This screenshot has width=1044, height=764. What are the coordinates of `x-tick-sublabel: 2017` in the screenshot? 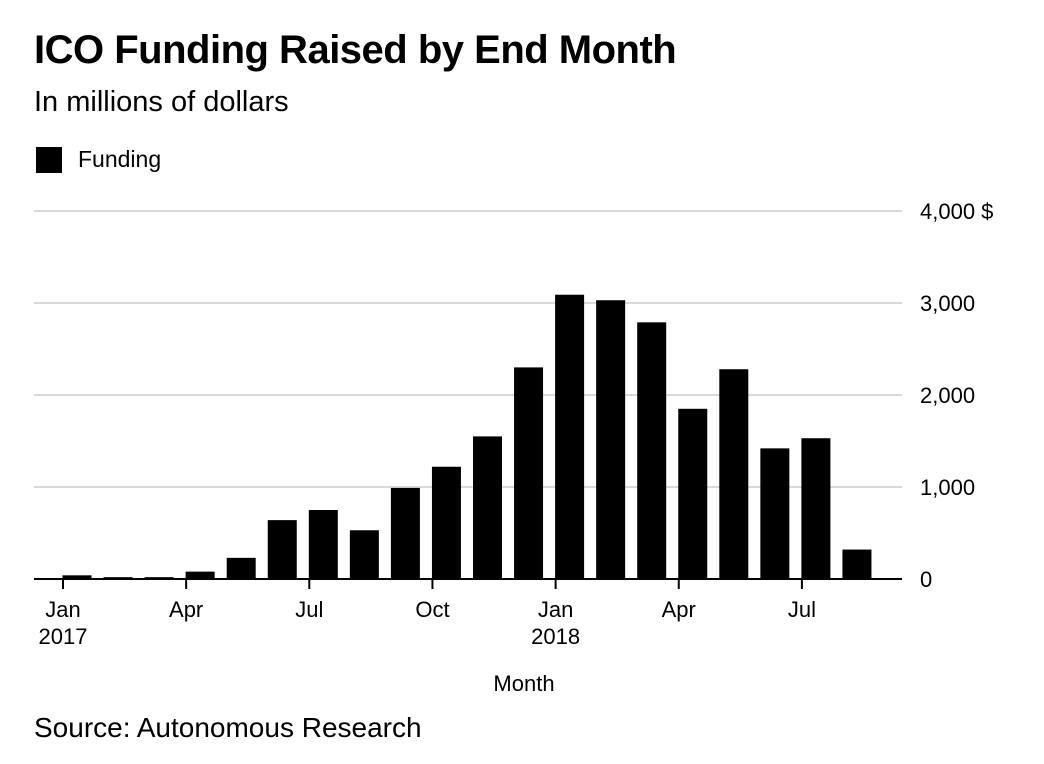 It's located at (63, 636).